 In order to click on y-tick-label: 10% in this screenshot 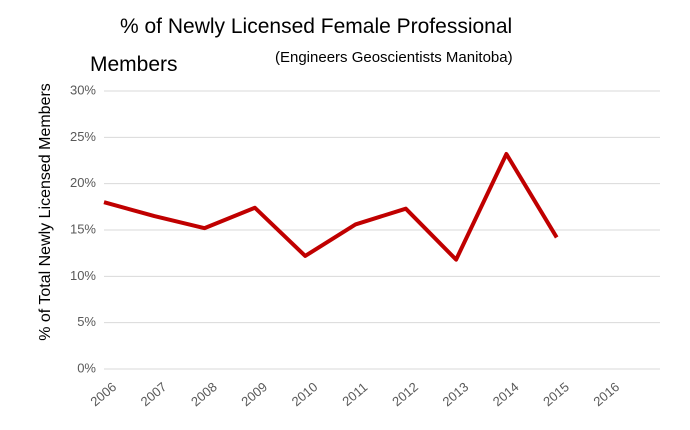, I will do `click(83, 275)`.